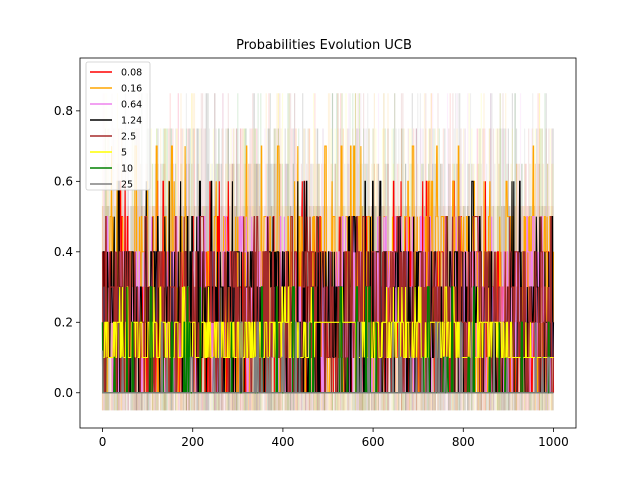 Image resolution: width=640 pixels, height=480 pixels. What do you see at coordinates (103, 442) in the screenshot?
I see `x-tick-label: 0` at bounding box center [103, 442].